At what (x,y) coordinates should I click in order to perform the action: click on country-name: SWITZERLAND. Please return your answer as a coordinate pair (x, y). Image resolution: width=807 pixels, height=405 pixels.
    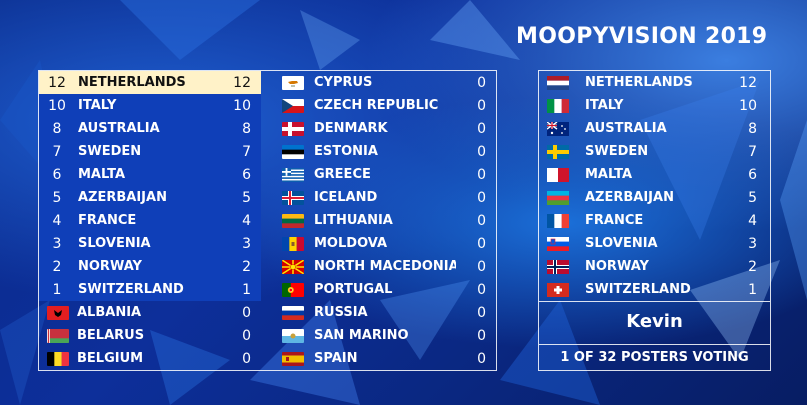
    Looking at the image, I should click on (131, 289).